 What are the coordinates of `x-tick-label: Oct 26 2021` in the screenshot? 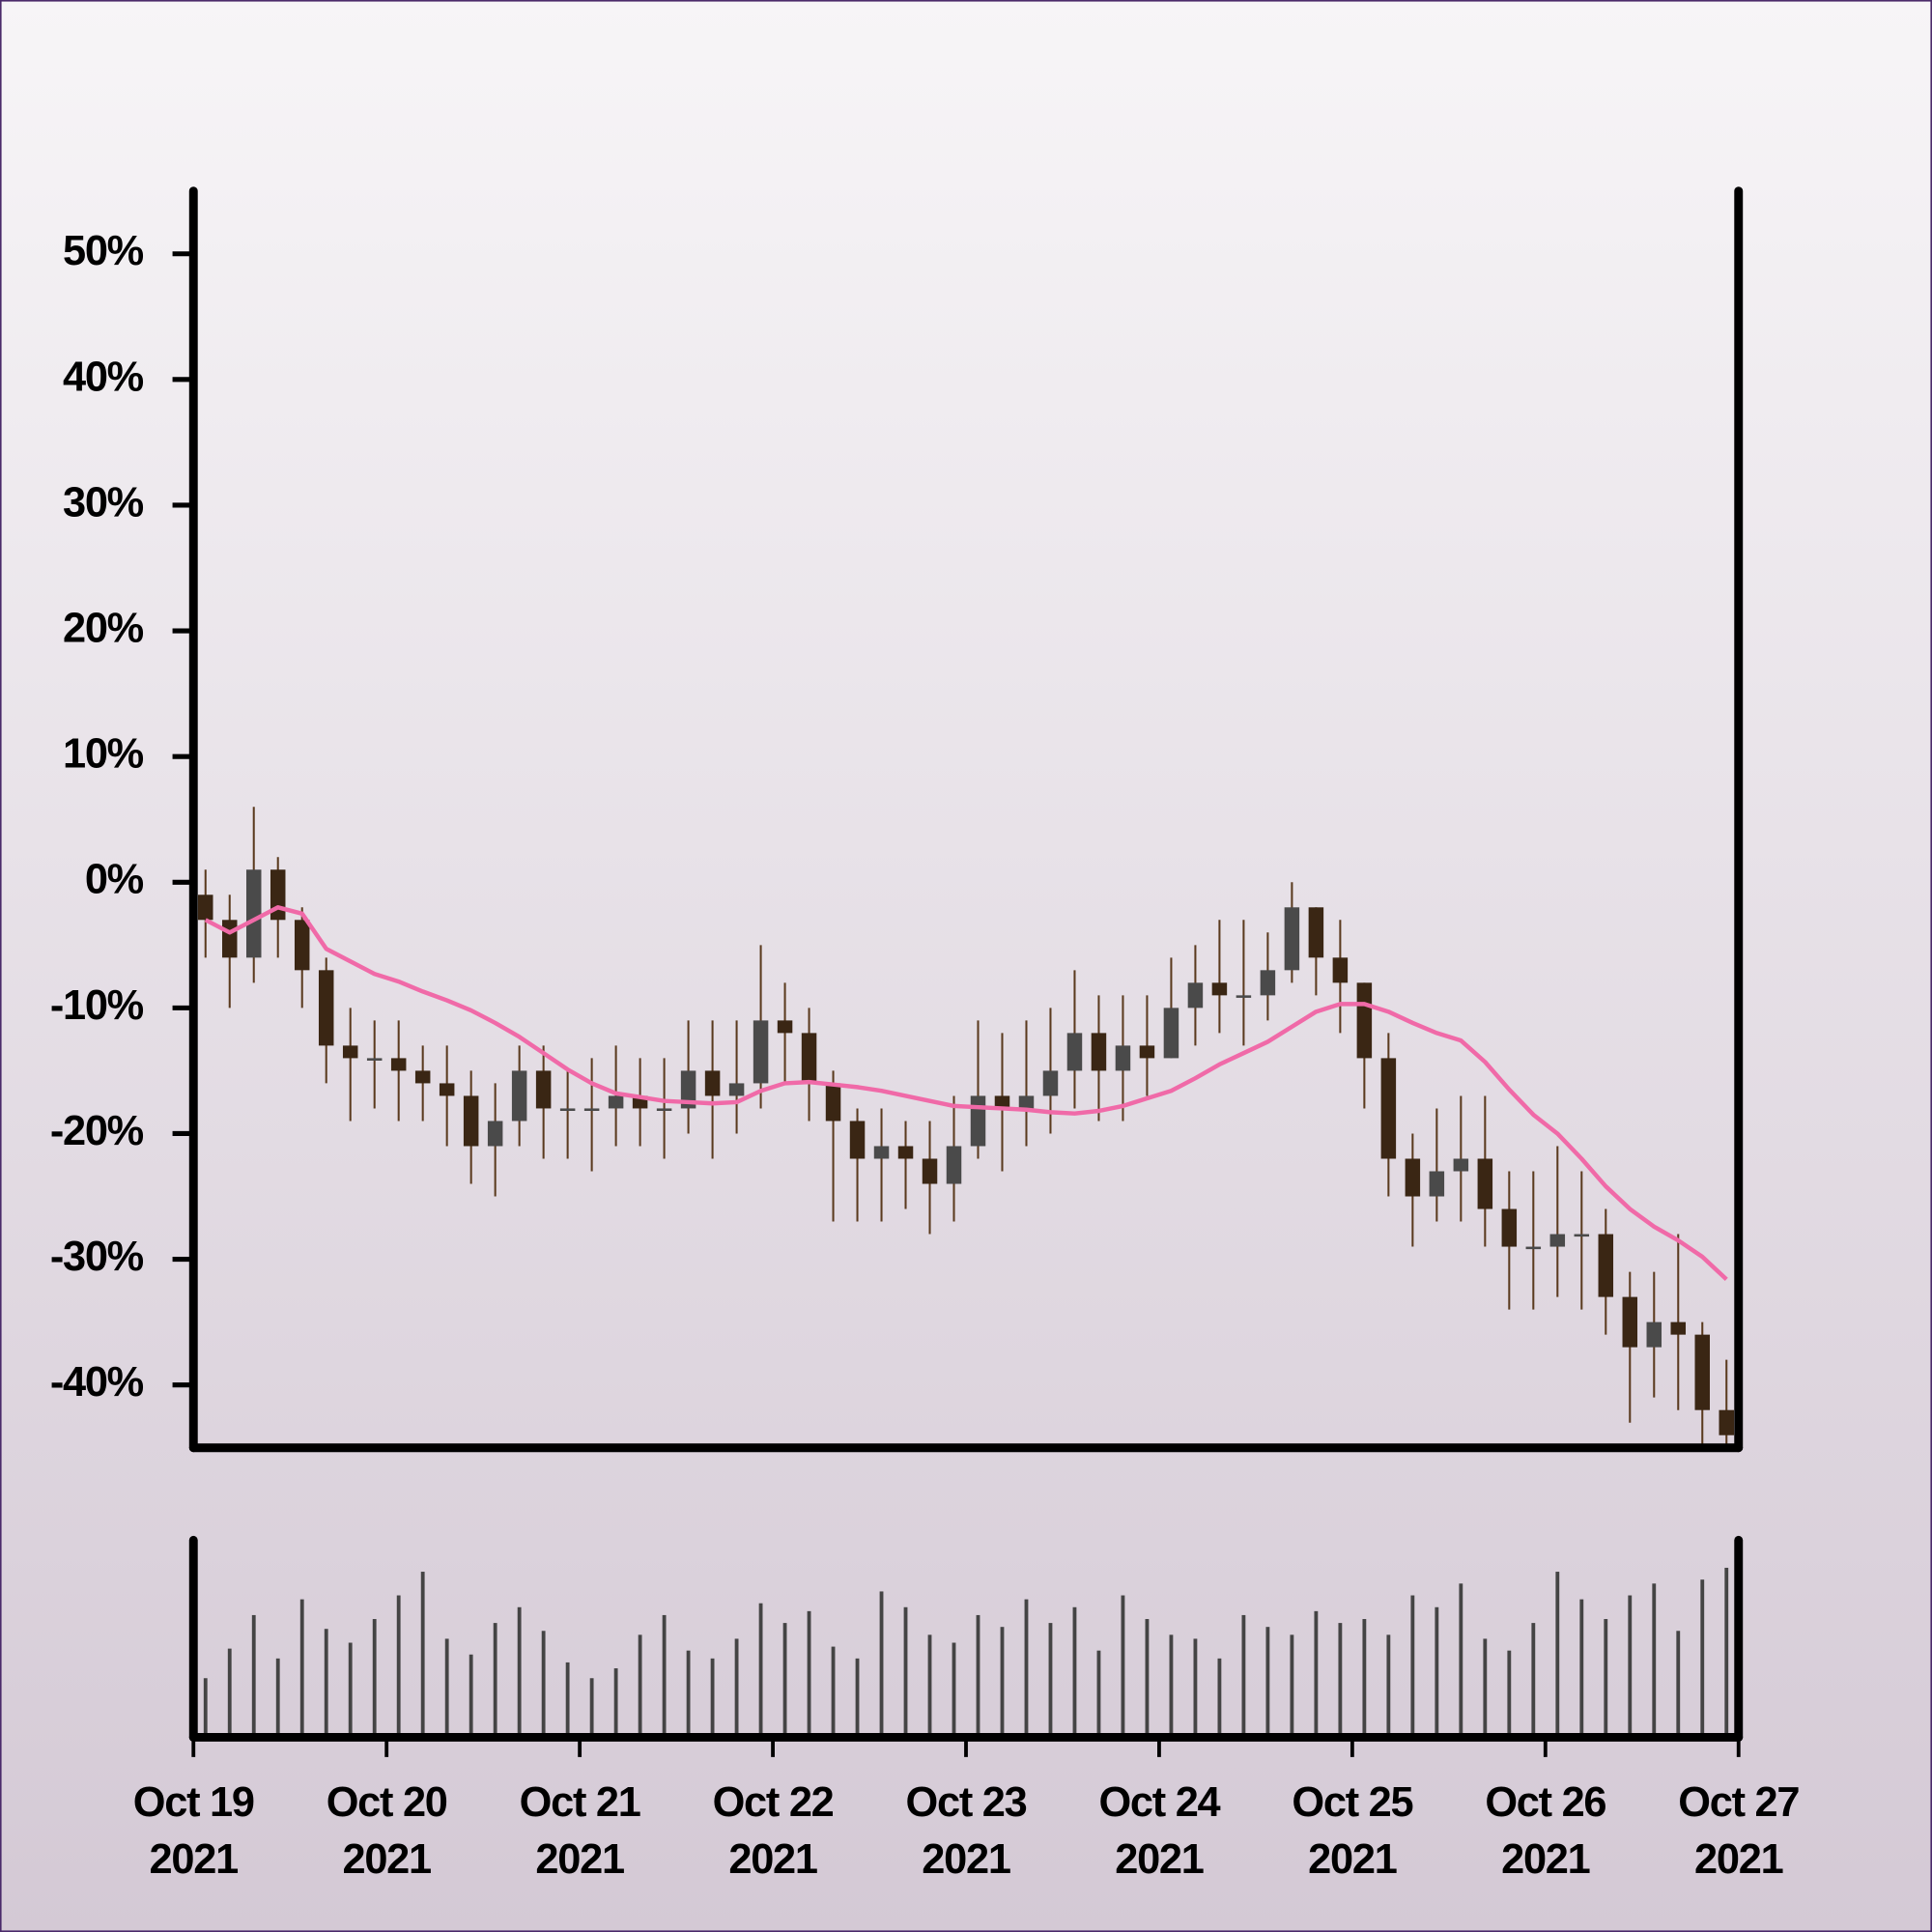 It's located at (1545, 1830).